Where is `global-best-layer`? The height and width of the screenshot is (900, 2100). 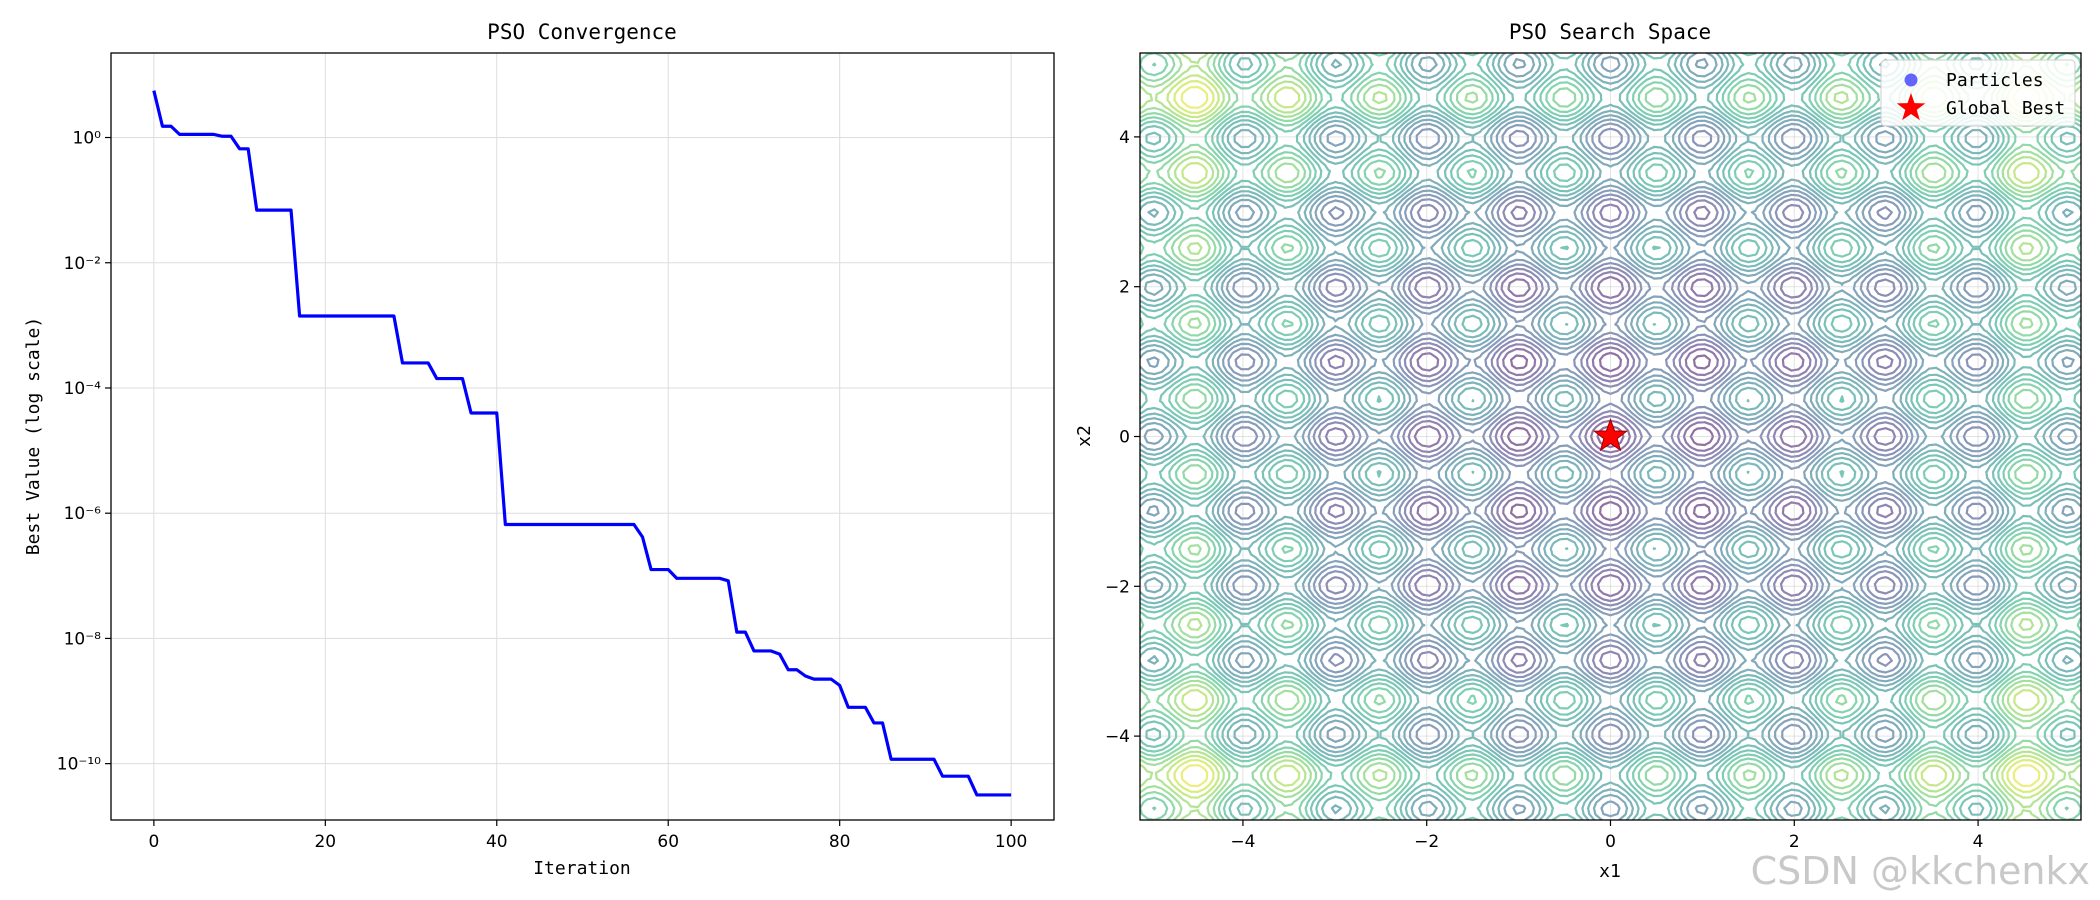 global-best-layer is located at coordinates (1610, 435).